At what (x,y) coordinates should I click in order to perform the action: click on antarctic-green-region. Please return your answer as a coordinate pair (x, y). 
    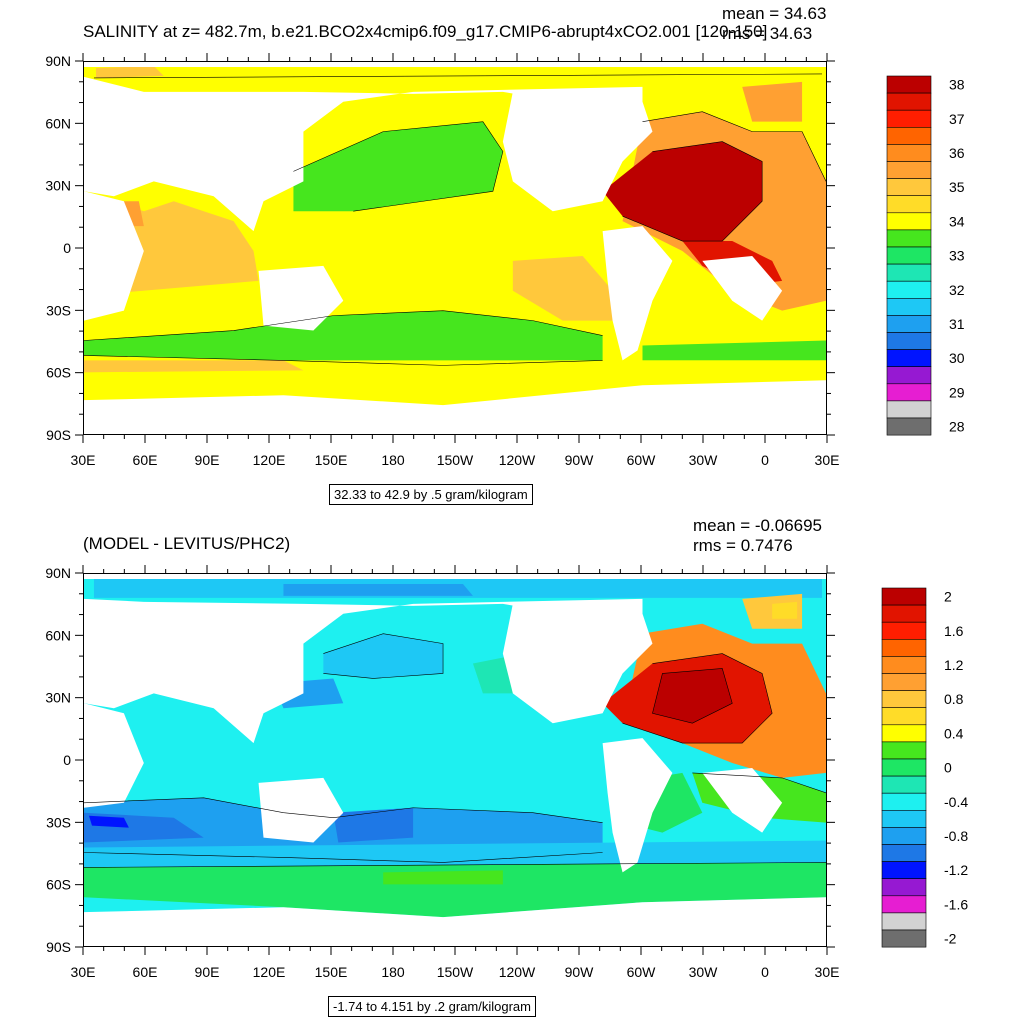
    Looking at the image, I should click on (455, 890).